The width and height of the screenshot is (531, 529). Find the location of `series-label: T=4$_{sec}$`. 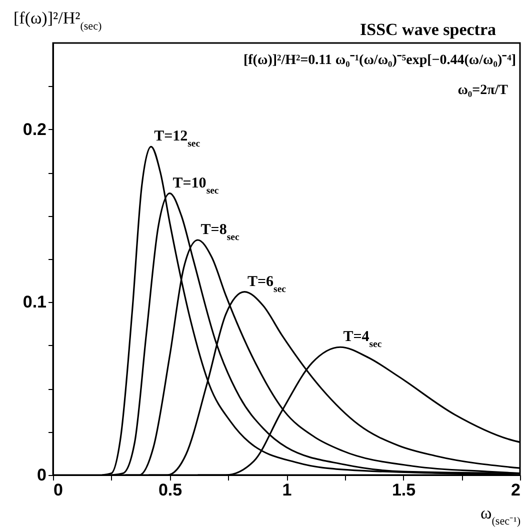

series-label: T=4$_{sec}$ is located at coordinates (362, 339).